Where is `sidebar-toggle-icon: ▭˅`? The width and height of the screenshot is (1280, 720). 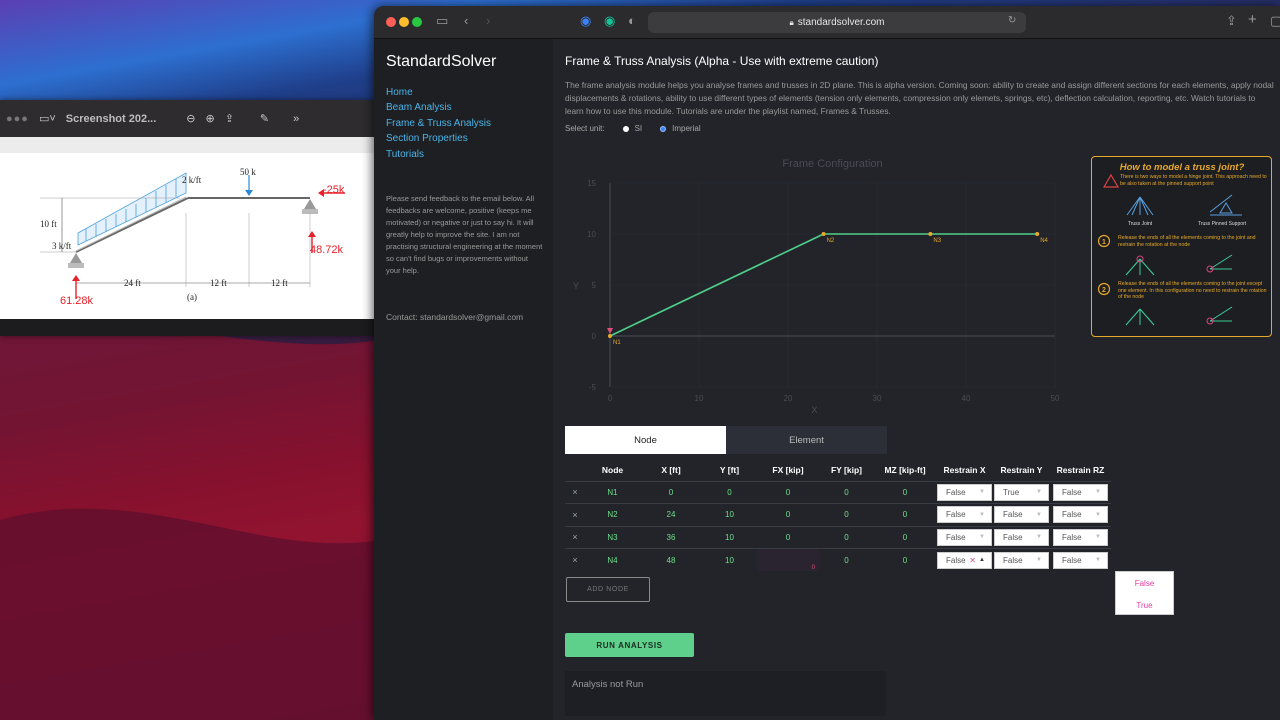 sidebar-toggle-icon: ▭˅ is located at coordinates (47, 119).